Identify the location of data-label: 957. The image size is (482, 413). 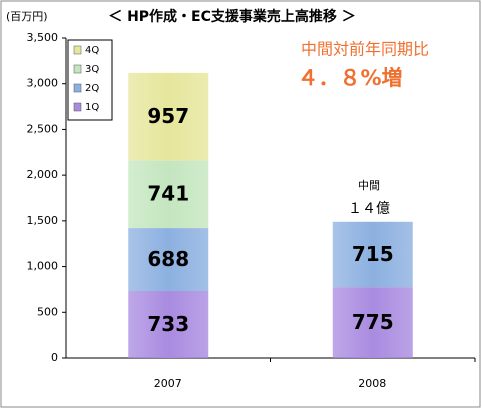
(168, 116).